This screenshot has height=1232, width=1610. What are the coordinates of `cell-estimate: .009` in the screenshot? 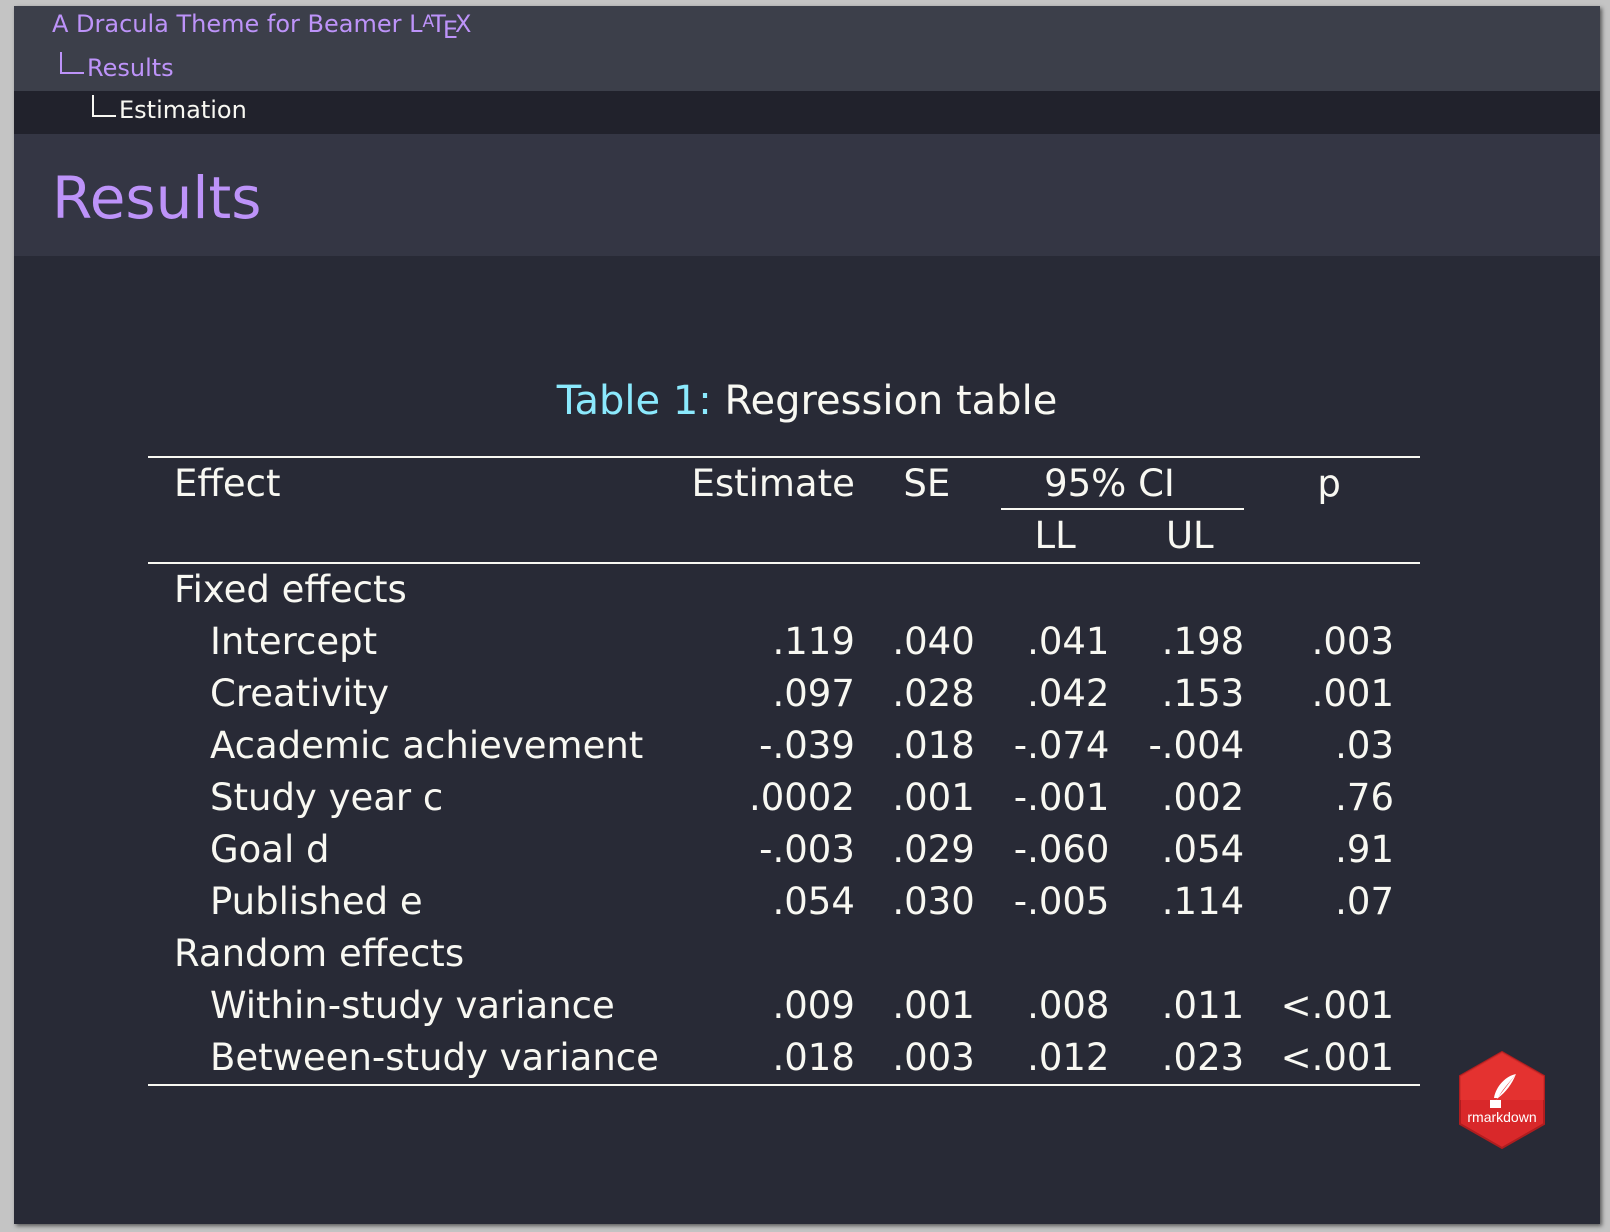 It's located at (813, 1005).